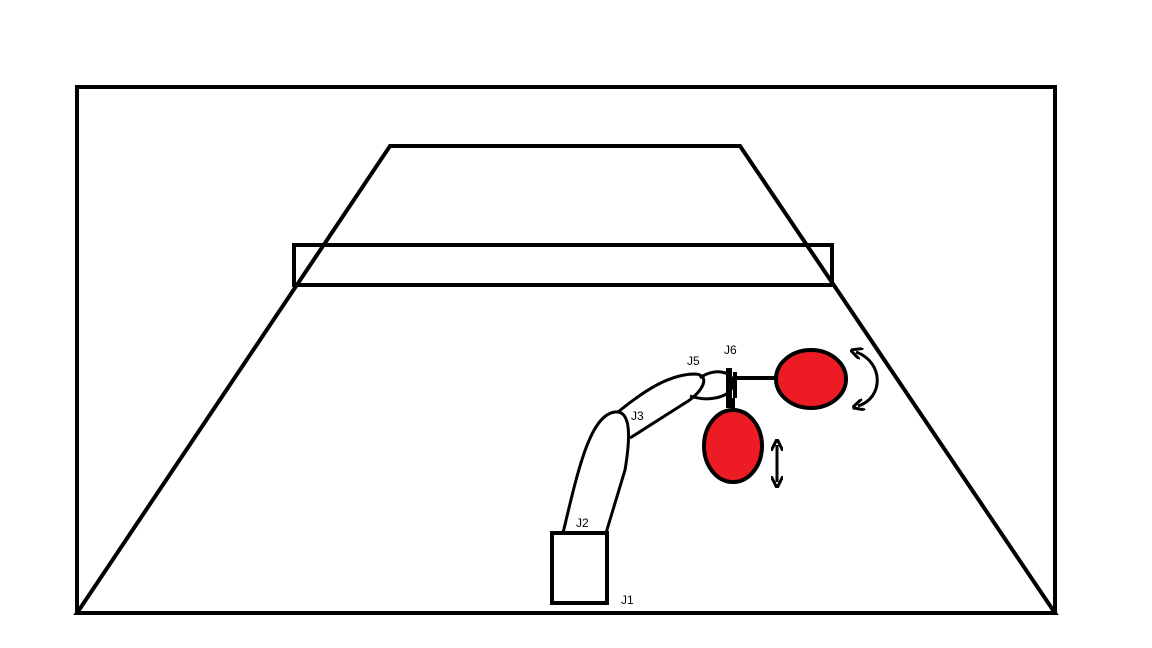  Describe the element at coordinates (563, 265) in the screenshot. I see `net` at that location.